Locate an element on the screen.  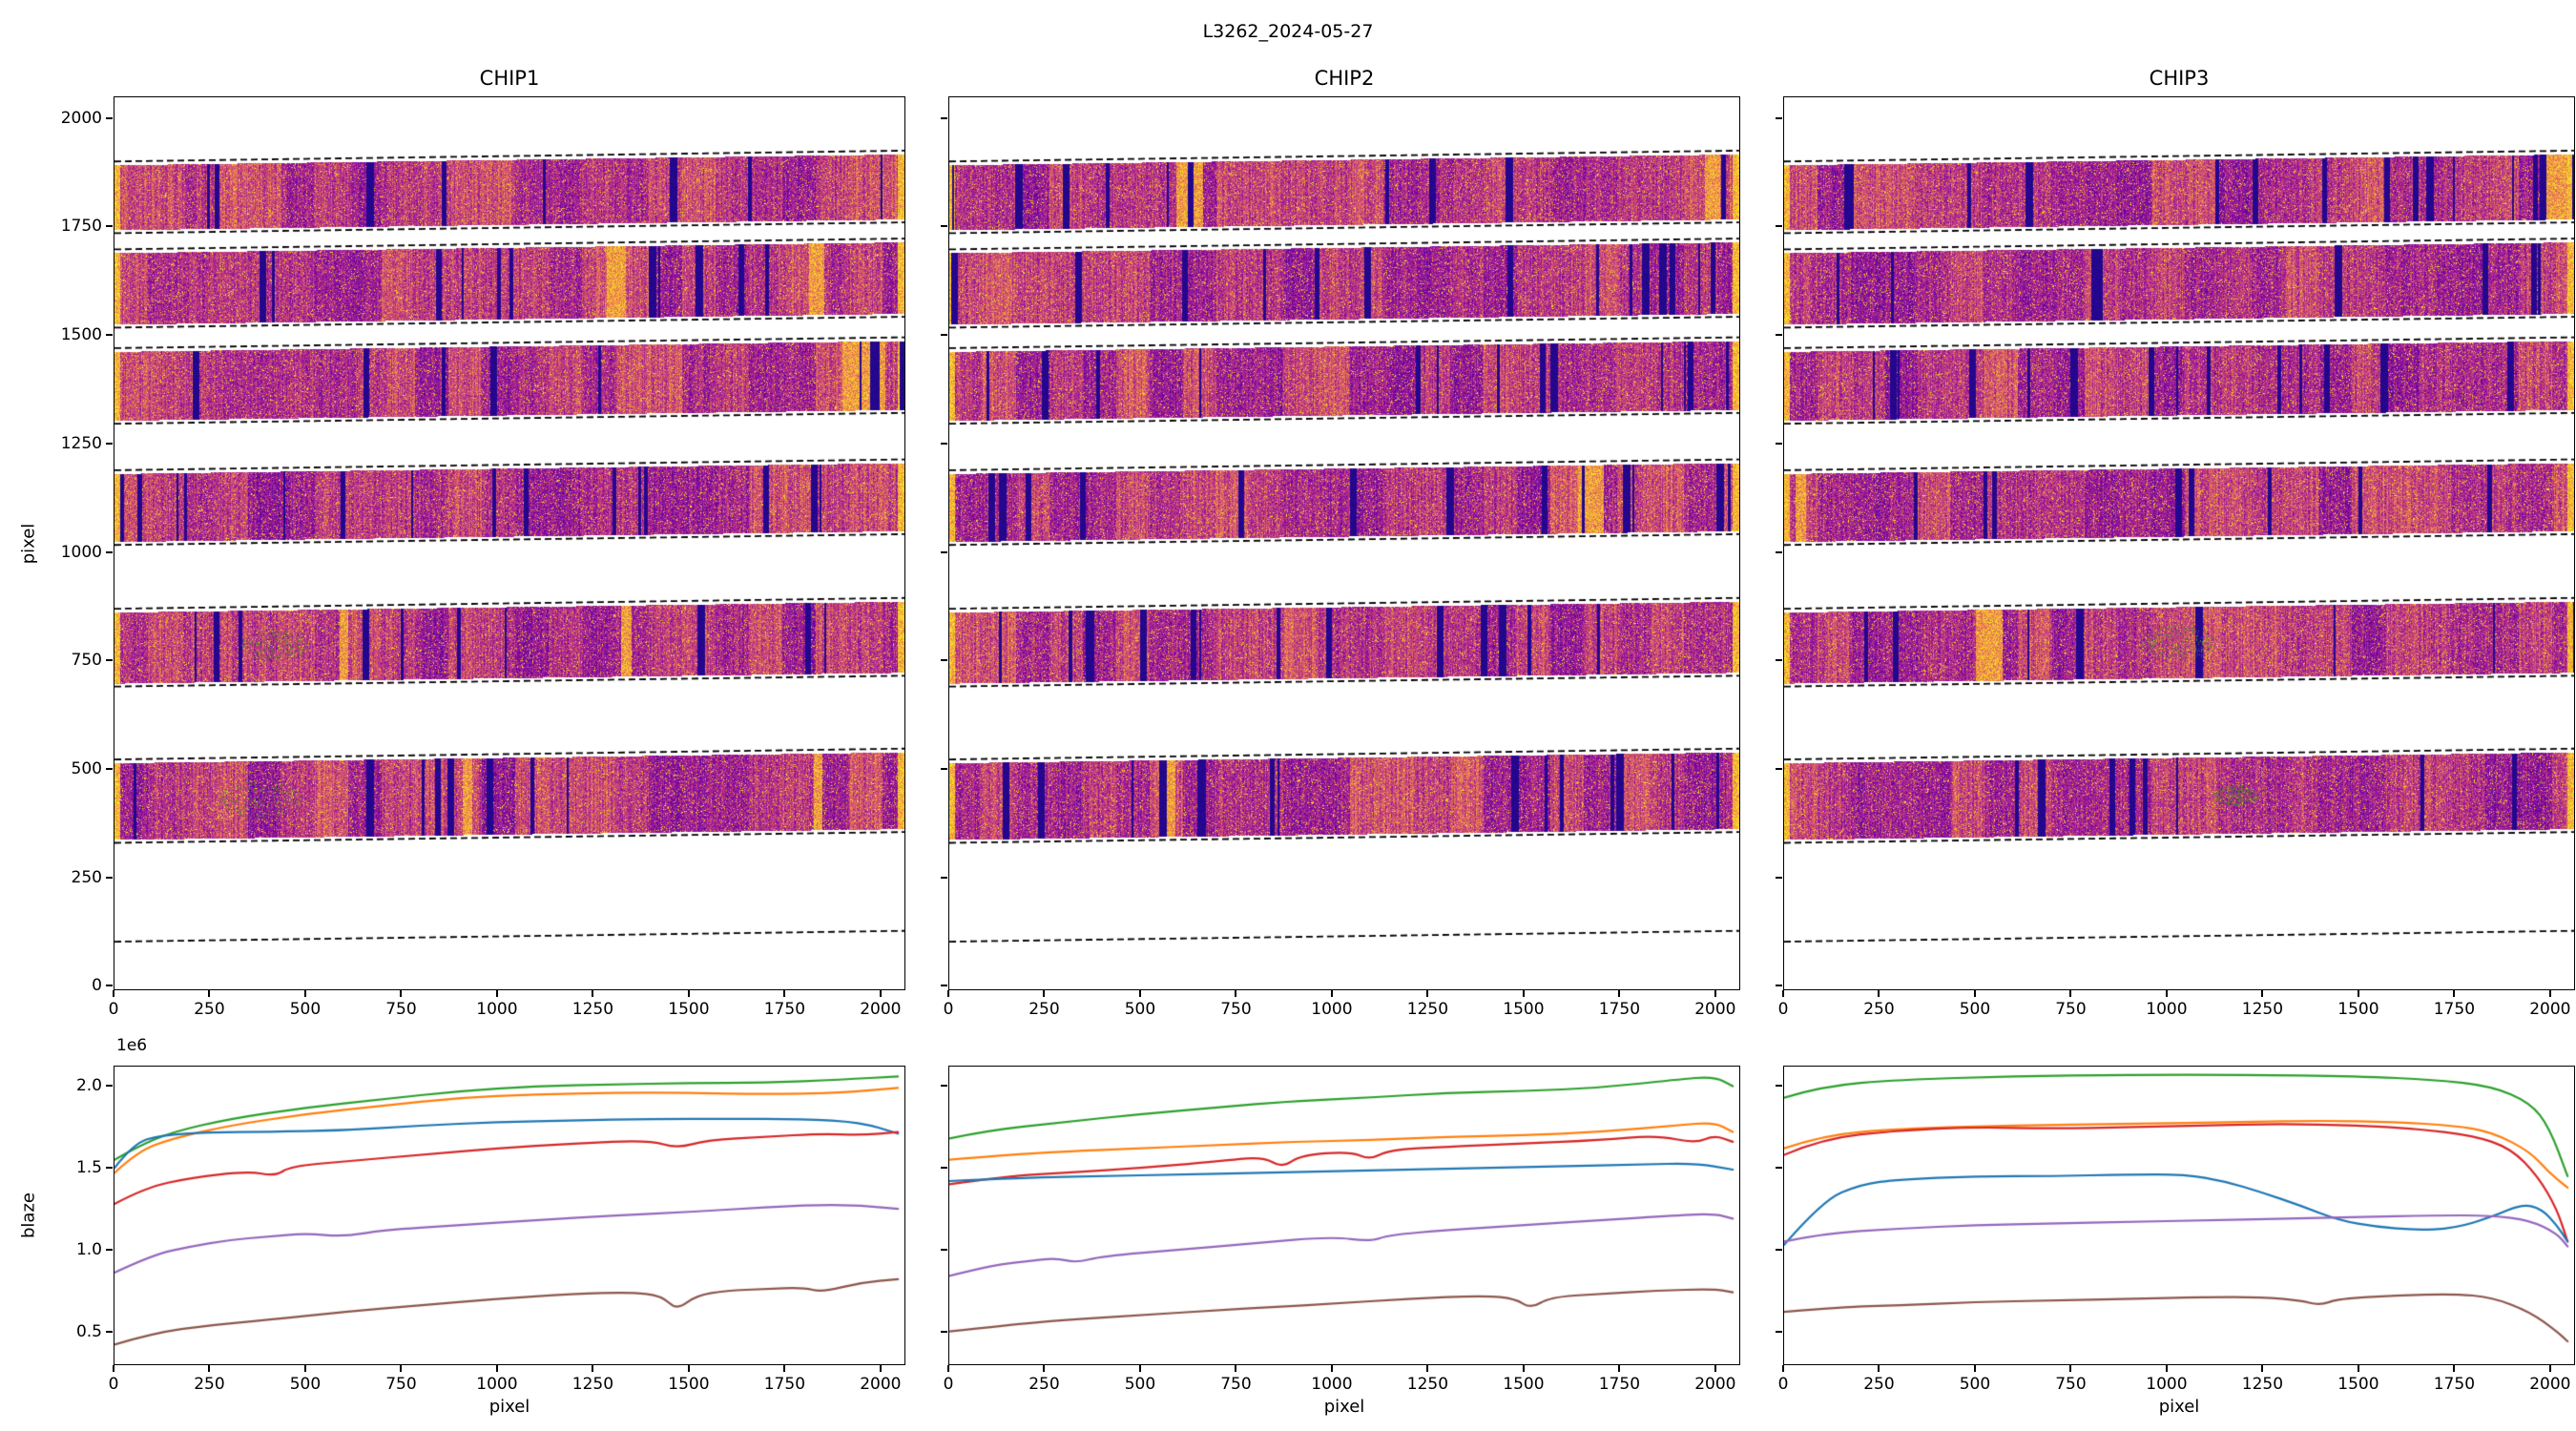
figure-title: L3262_2024-05-27 is located at coordinates (1288, 31).